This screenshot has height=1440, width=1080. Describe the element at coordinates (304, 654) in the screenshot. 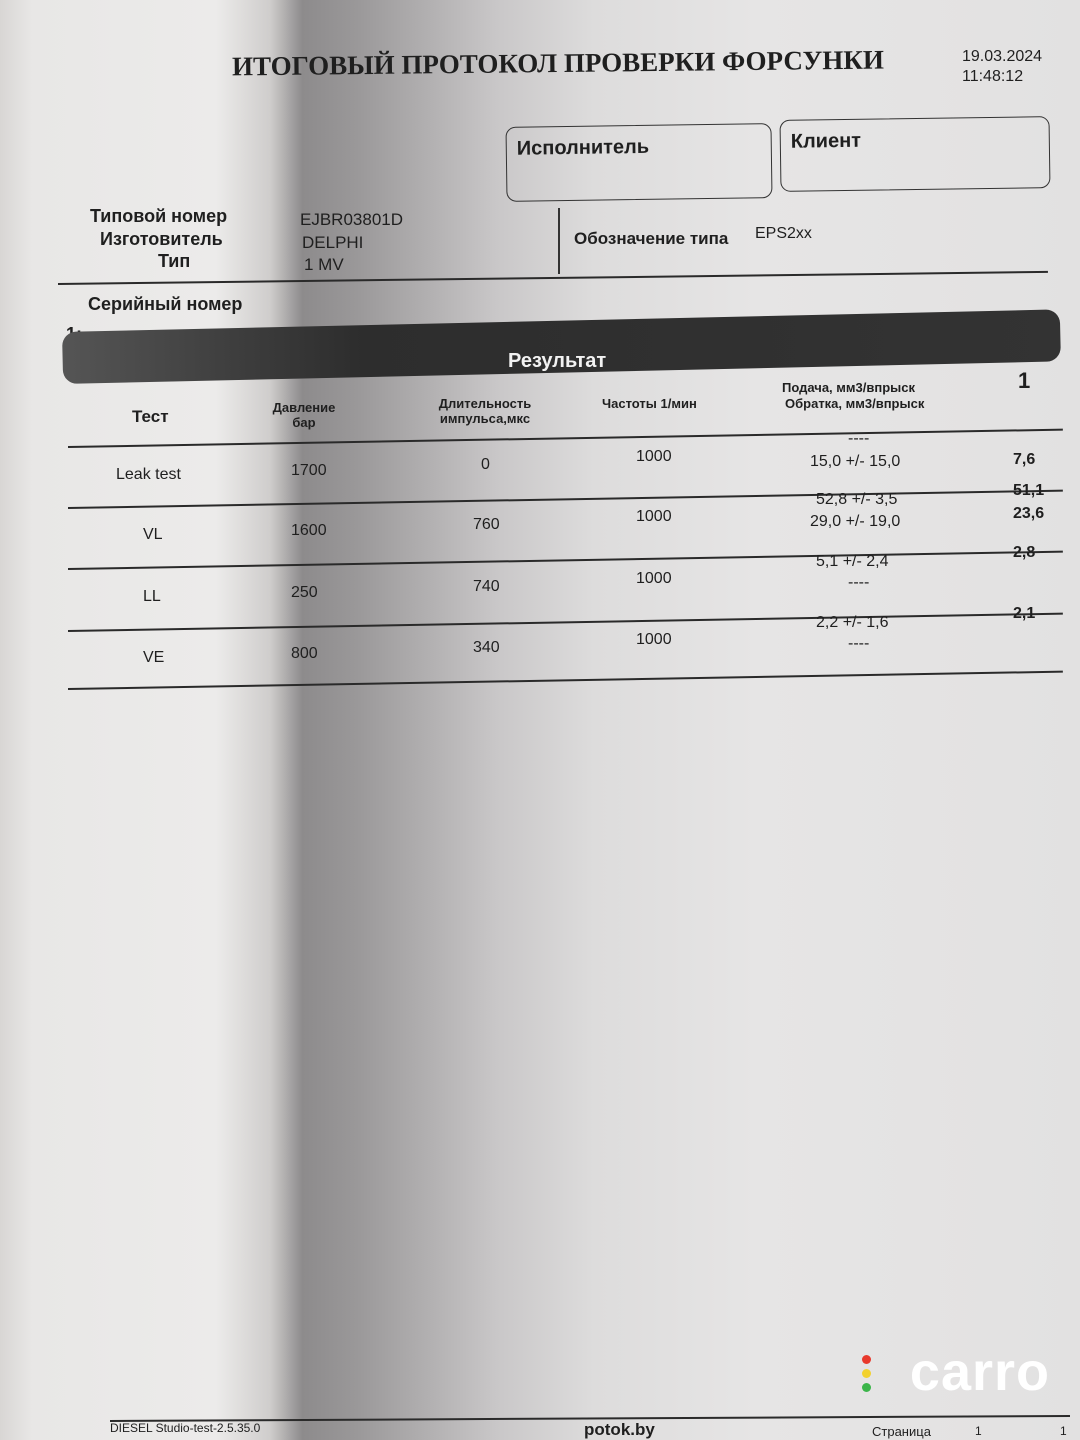

I see `cell-pressure: 800` at that location.